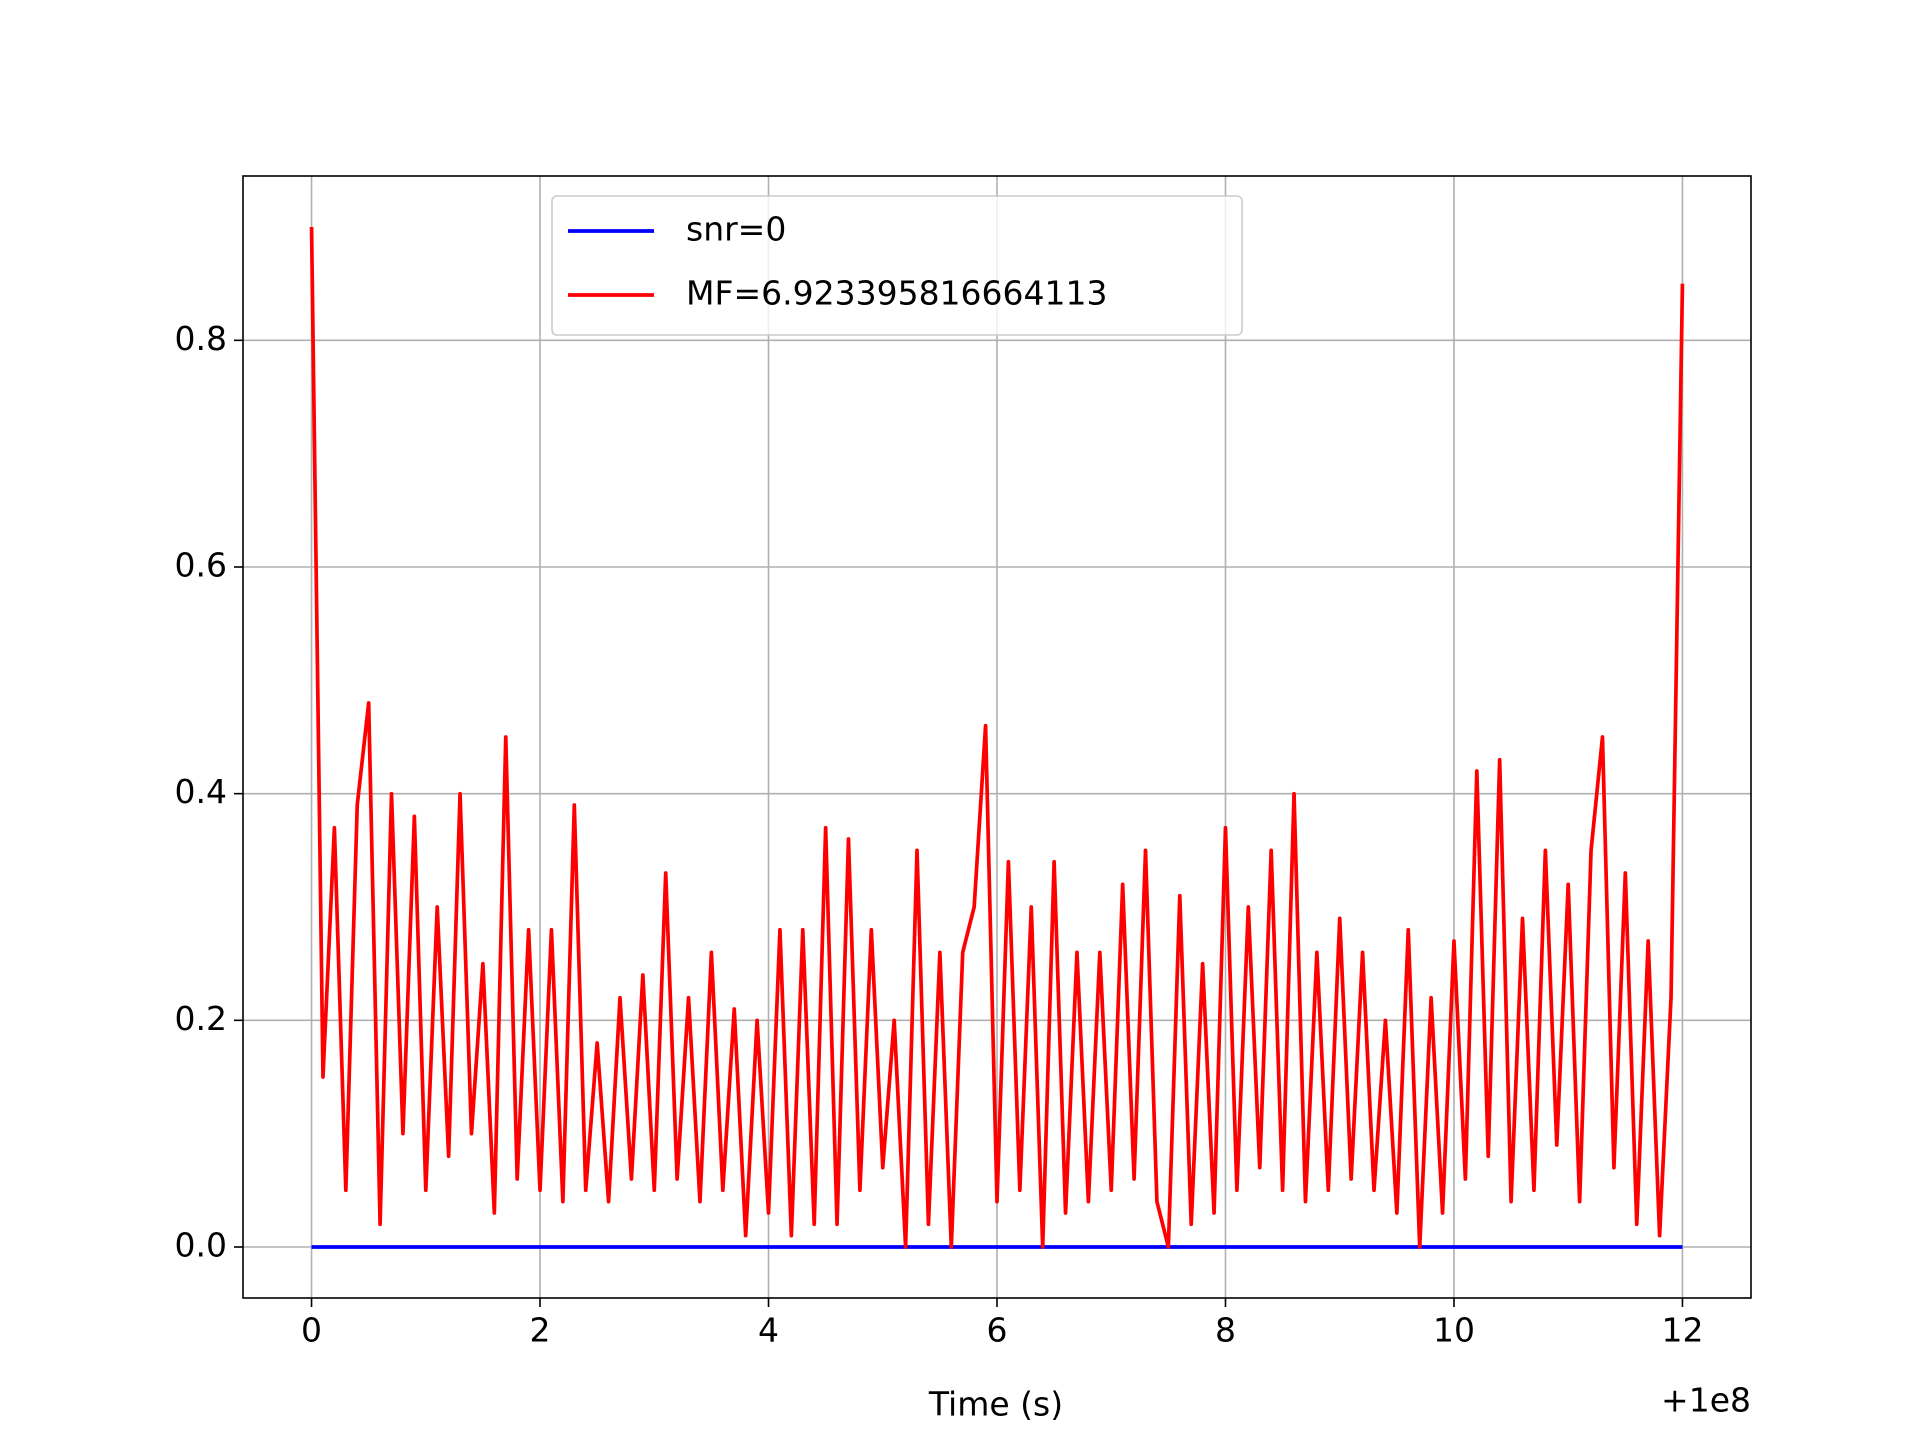 The width and height of the screenshot is (1920, 1440). I want to click on x-tick-label: 12, so click(1682, 1330).